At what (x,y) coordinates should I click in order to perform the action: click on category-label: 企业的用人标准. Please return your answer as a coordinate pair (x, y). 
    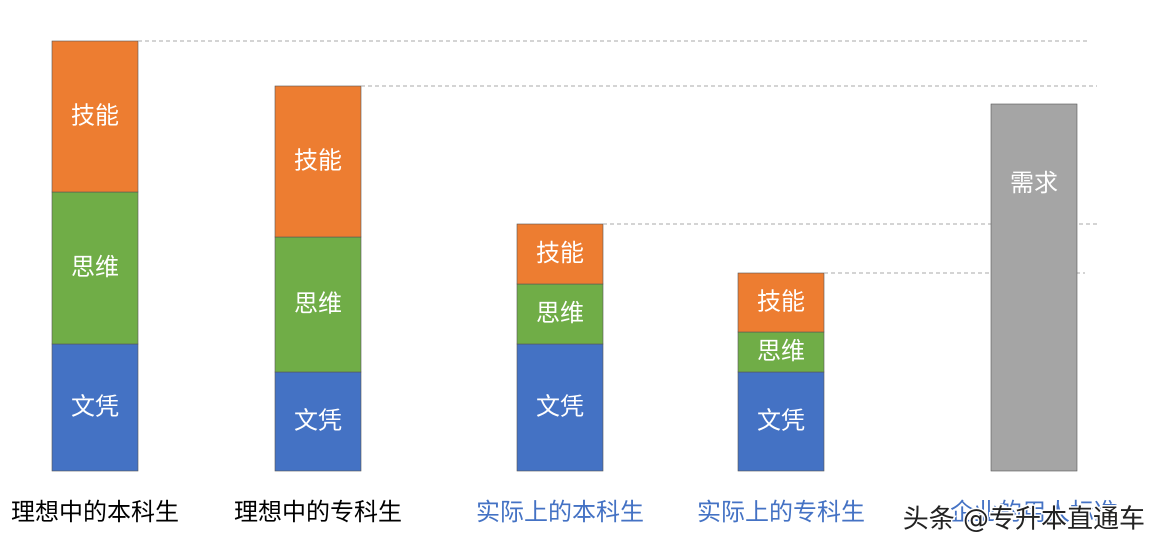
    Looking at the image, I should click on (1034, 512).